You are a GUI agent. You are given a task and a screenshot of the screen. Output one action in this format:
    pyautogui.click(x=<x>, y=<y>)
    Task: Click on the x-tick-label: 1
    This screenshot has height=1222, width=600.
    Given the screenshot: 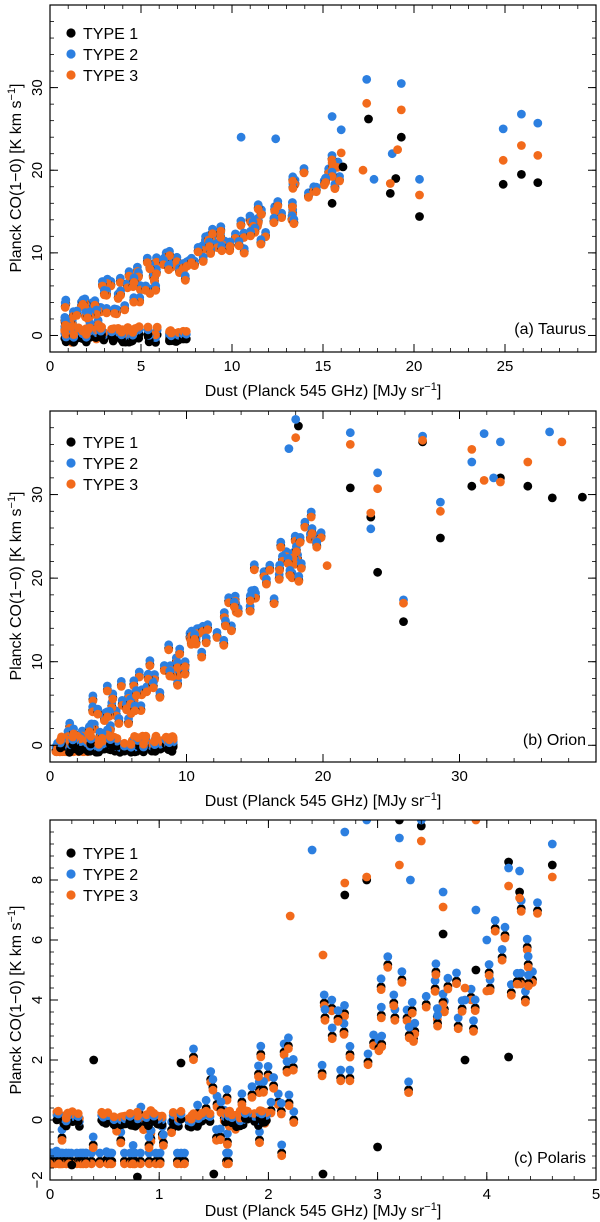 What is the action you would take?
    pyautogui.click(x=159, y=1194)
    